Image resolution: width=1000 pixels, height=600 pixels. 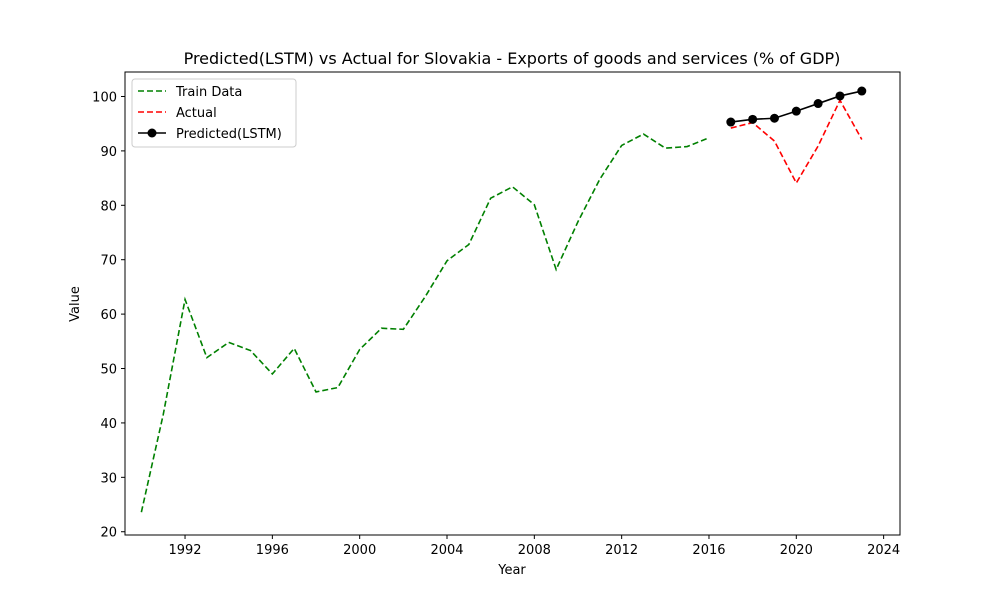 What do you see at coordinates (534, 550) in the screenshot?
I see `x-tick-label: 2008` at bounding box center [534, 550].